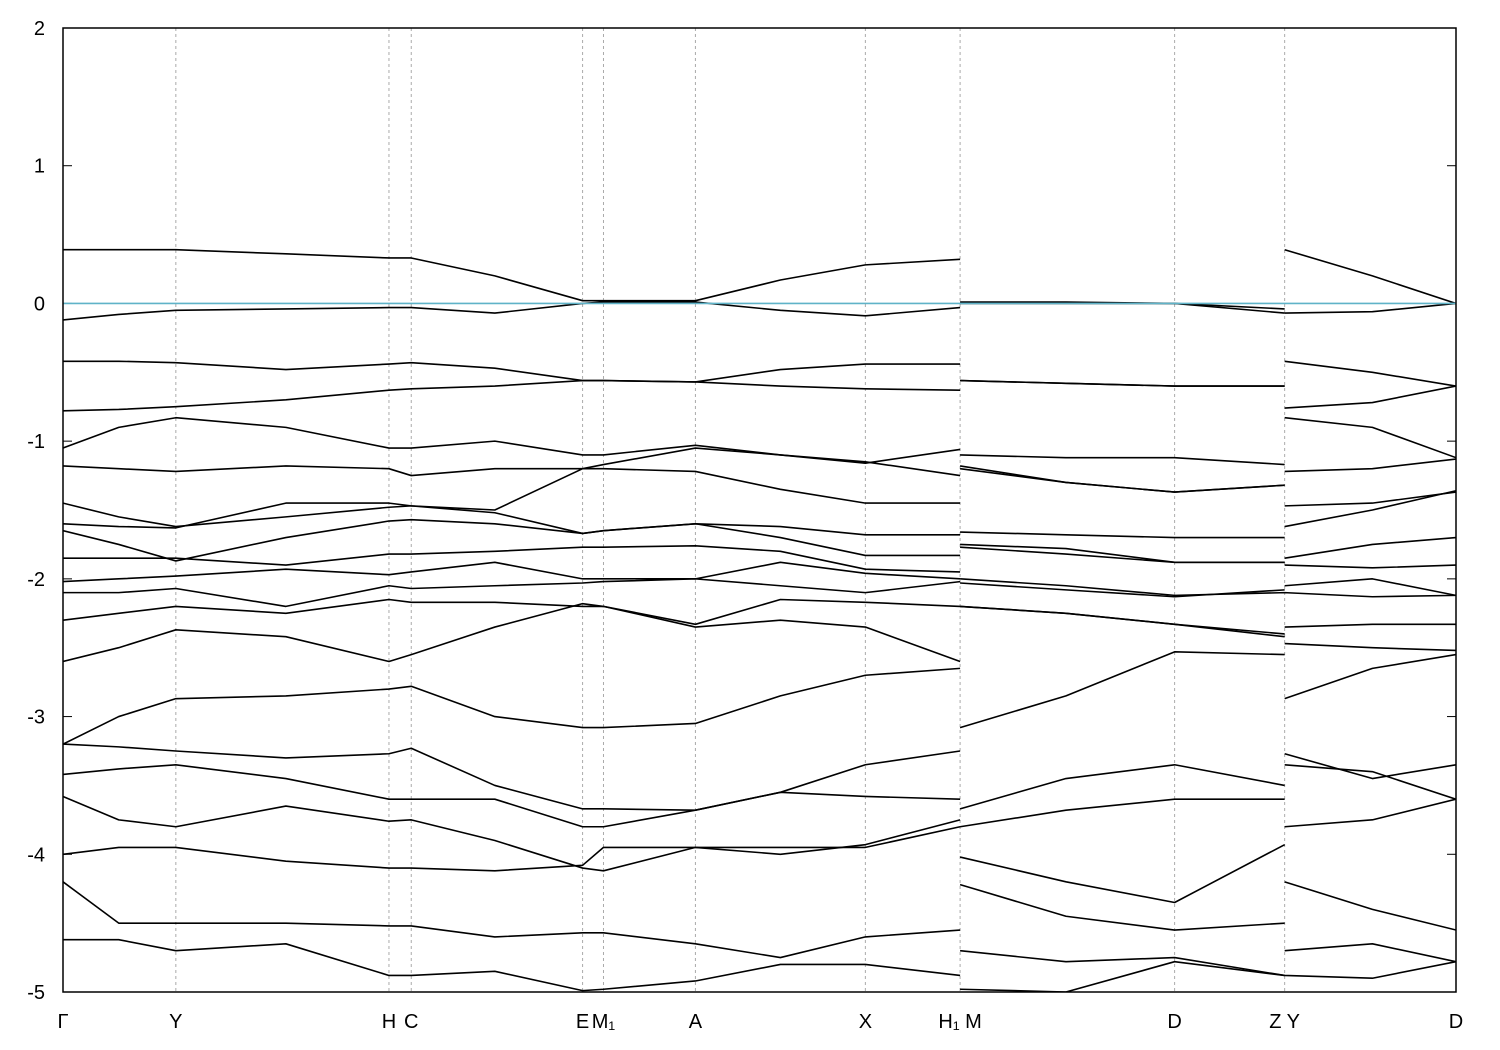 This screenshot has width=1500, height=1050. I want to click on y-tick-label: -5, so click(36, 993).